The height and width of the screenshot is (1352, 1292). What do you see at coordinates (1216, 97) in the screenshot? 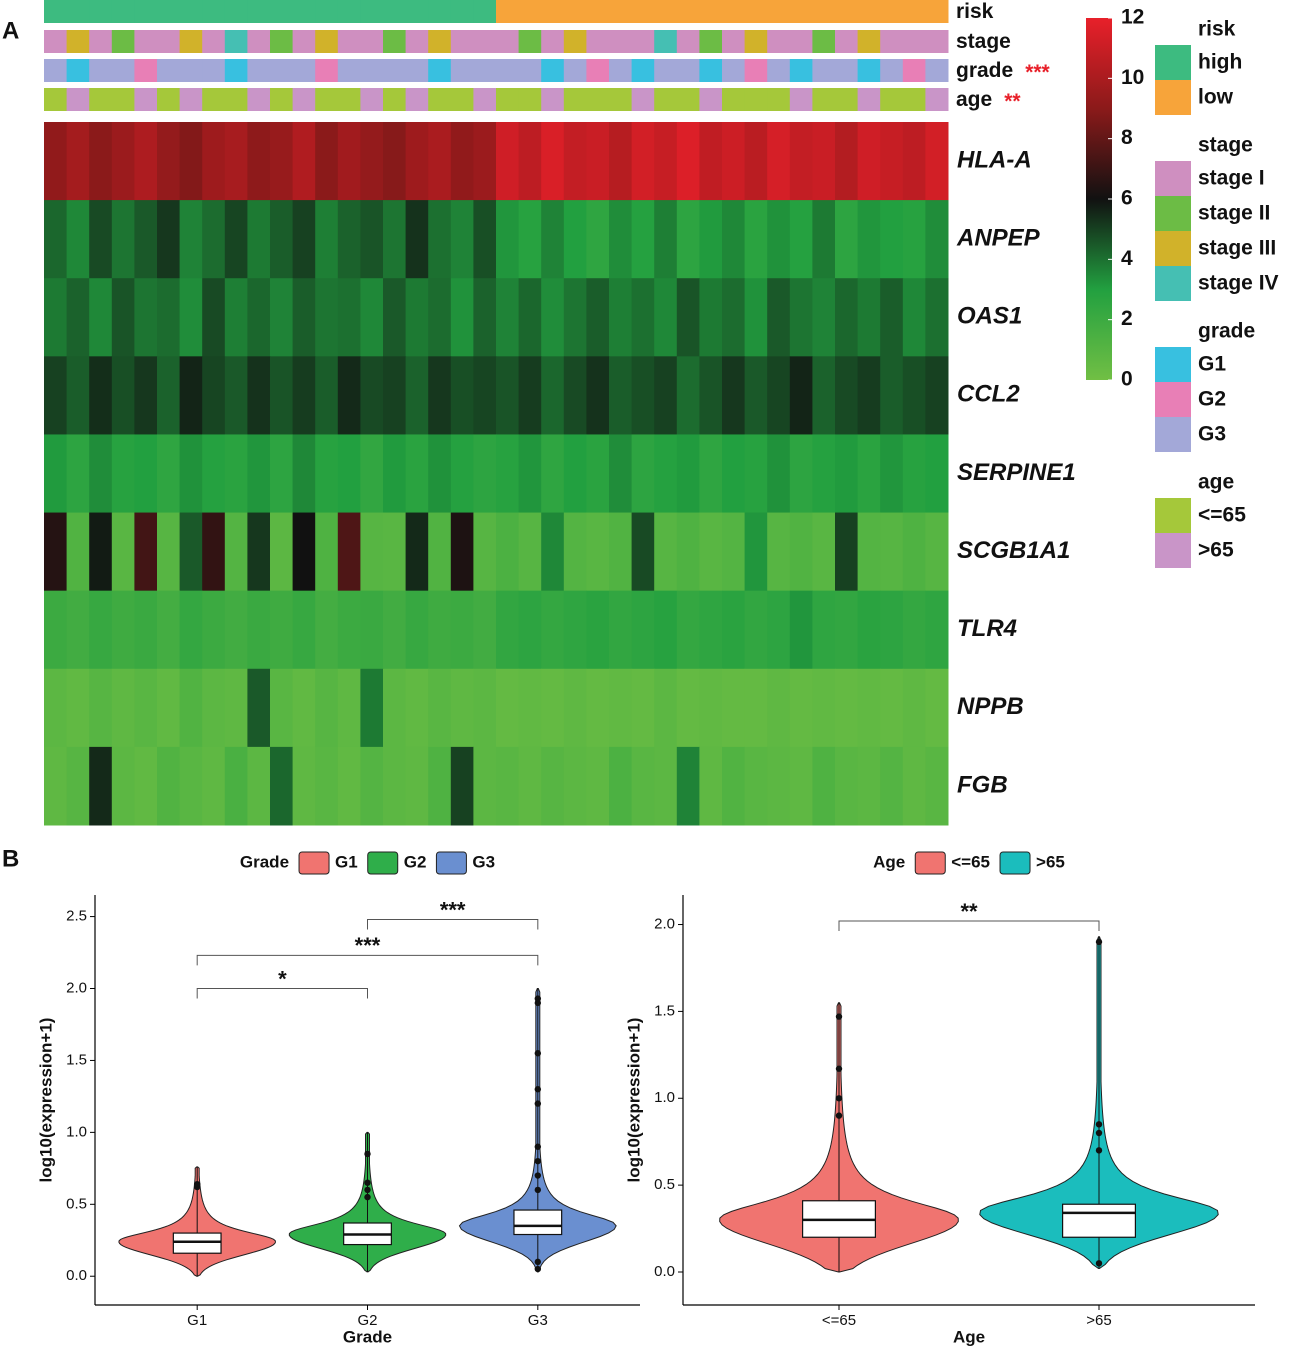
I see `legend-label: low` at bounding box center [1216, 97].